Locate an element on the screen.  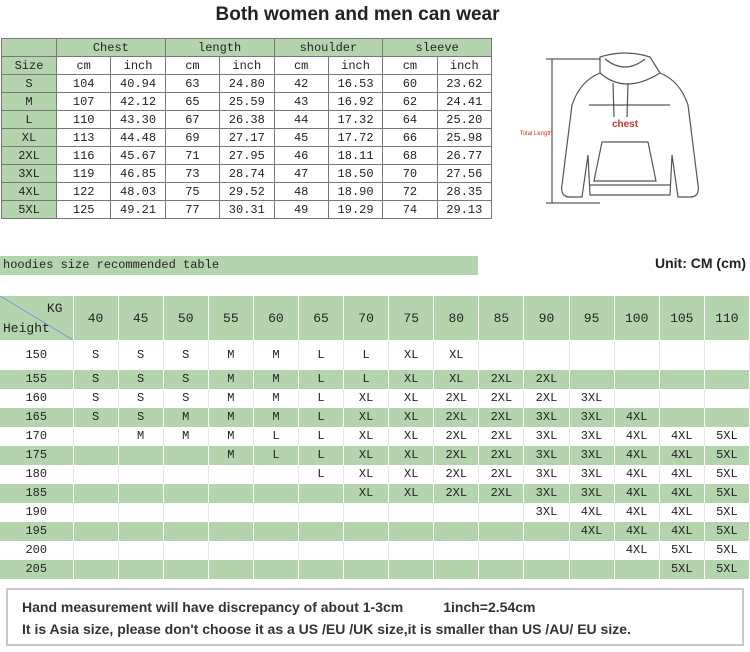
value-cell: 16.53 is located at coordinates (355, 83).